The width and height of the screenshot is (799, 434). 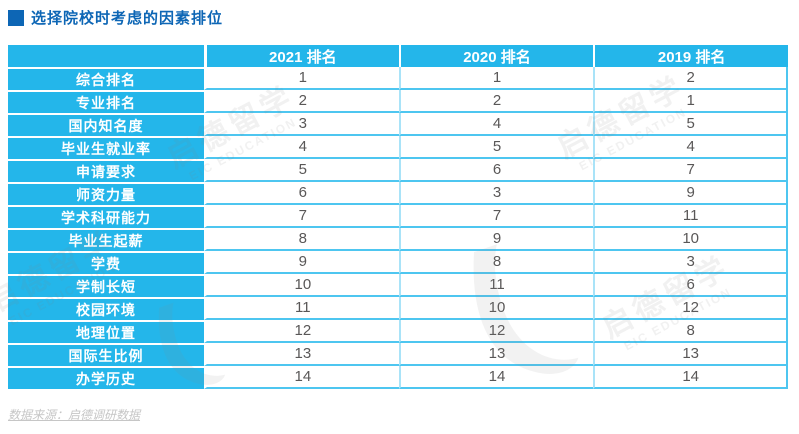 I want to click on rank-cell-2021: 13, so click(x=301, y=354).